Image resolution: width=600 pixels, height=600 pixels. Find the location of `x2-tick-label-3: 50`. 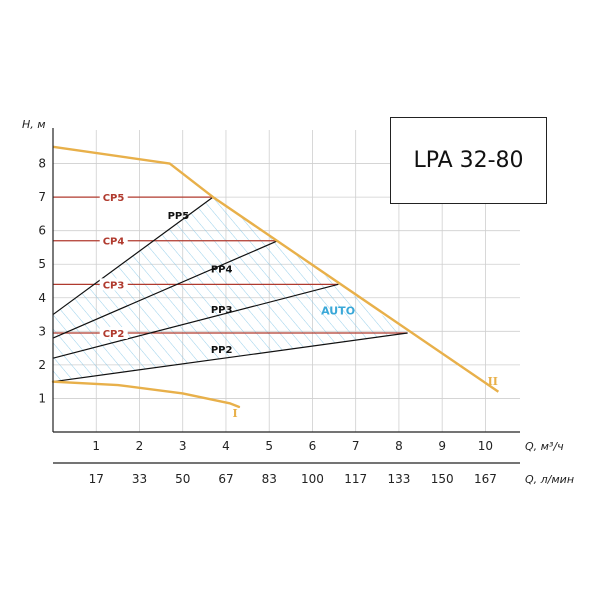

x2-tick-label-3: 50 is located at coordinates (182, 479).